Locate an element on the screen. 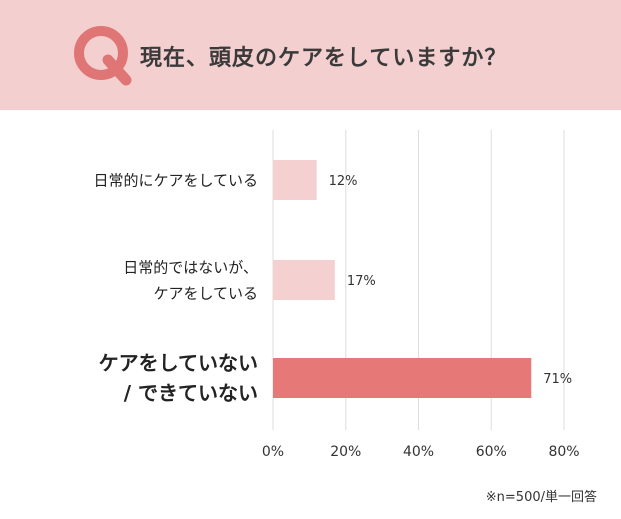 Image resolution: width=621 pixels, height=519 pixels. category-label: 日常的ではないが、 is located at coordinates (190, 267).